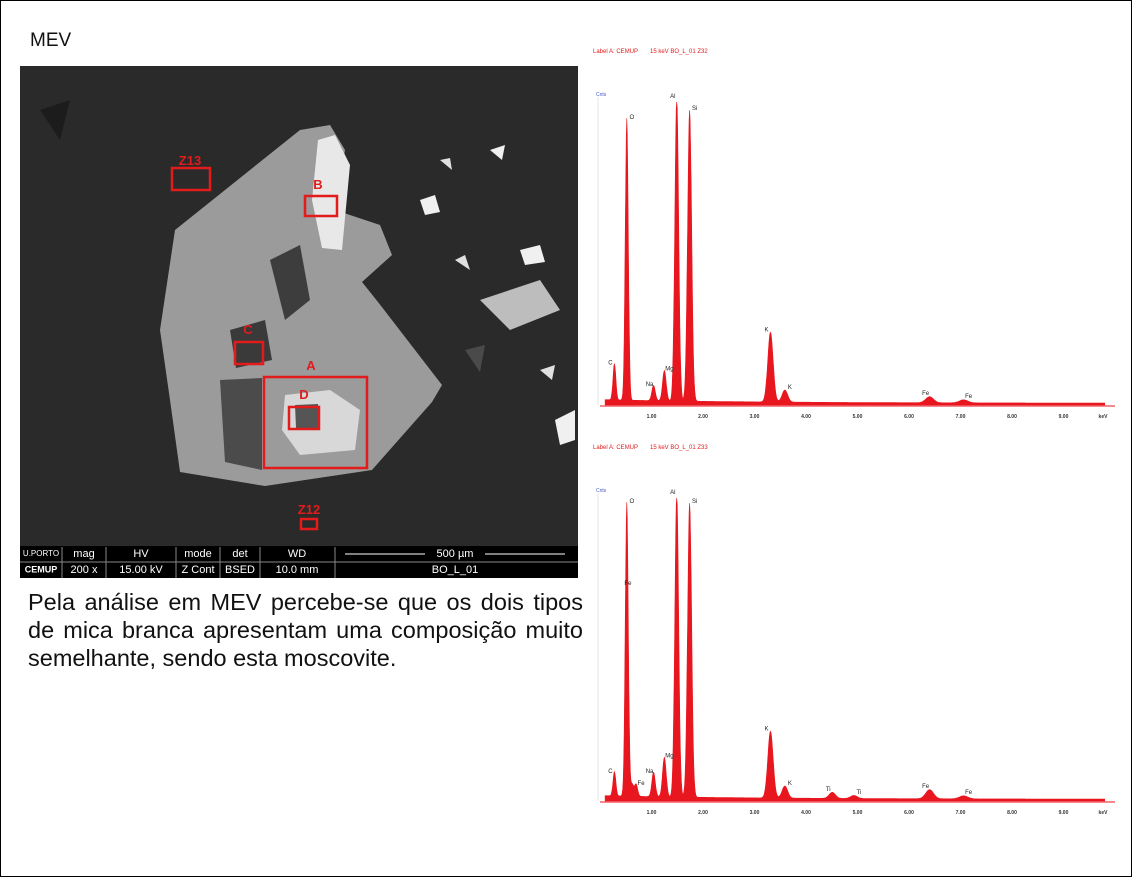 This screenshot has width=1132, height=877. What do you see at coordinates (311, 365) in the screenshot?
I see `zone-label: A` at bounding box center [311, 365].